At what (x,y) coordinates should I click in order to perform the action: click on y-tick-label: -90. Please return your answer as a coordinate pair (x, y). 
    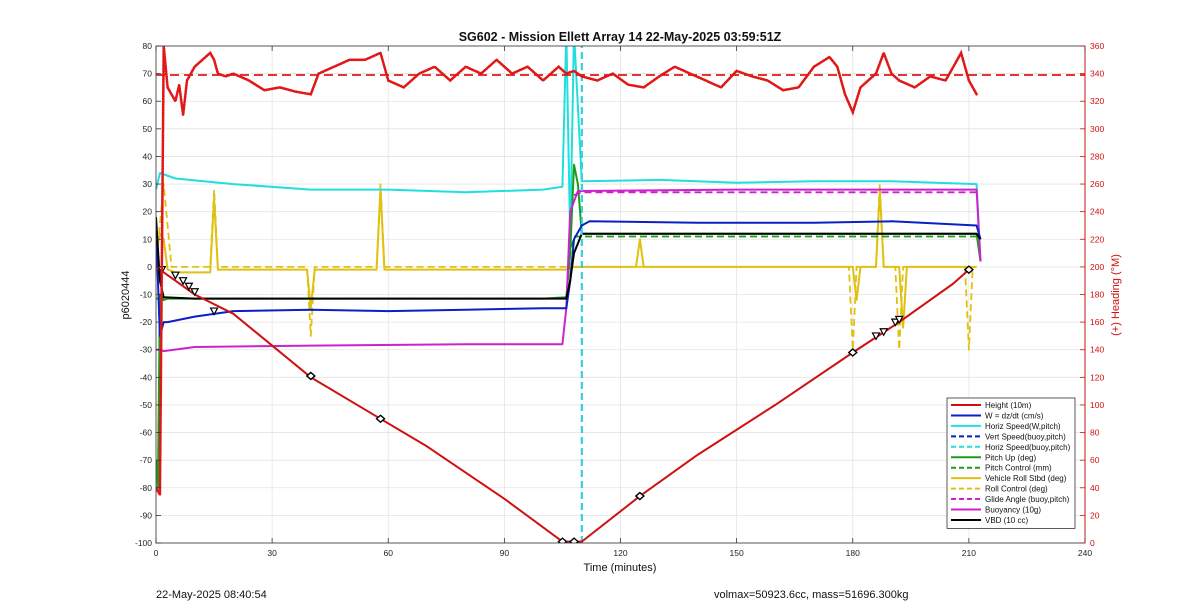
    Looking at the image, I should click on (146, 515).